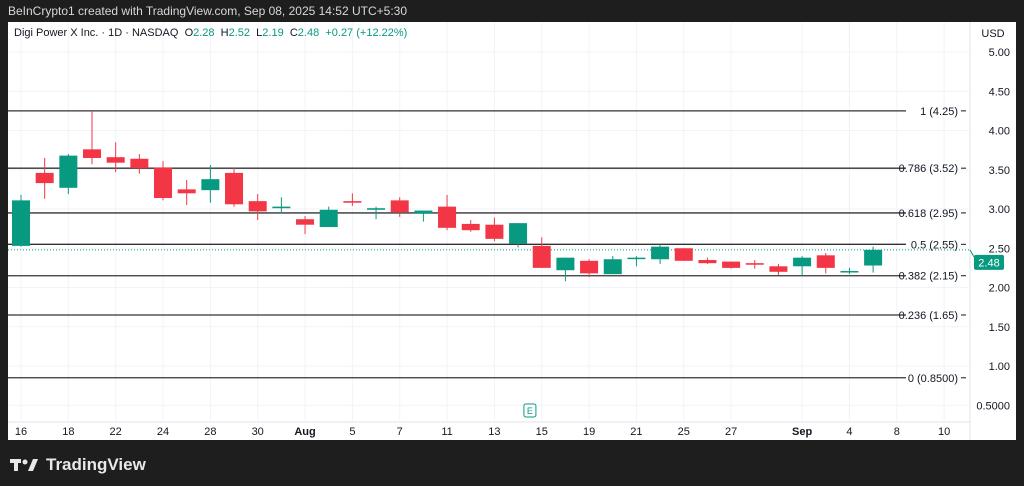 The image size is (1024, 486). Describe the element at coordinates (68, 432) in the screenshot. I see `x-tick-label: 18` at that location.